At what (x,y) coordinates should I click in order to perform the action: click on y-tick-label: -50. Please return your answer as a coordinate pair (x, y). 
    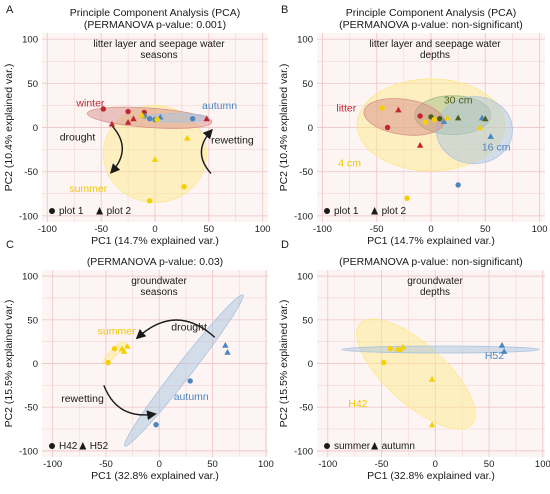
    Looking at the image, I should click on (306, 172).